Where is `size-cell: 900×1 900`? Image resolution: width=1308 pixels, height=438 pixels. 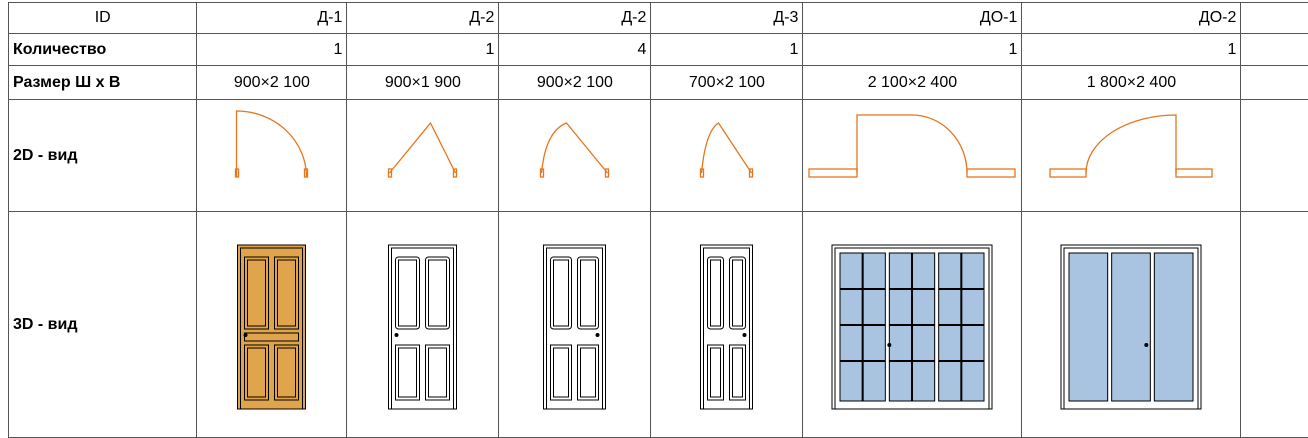 size-cell: 900×1 900 is located at coordinates (423, 82).